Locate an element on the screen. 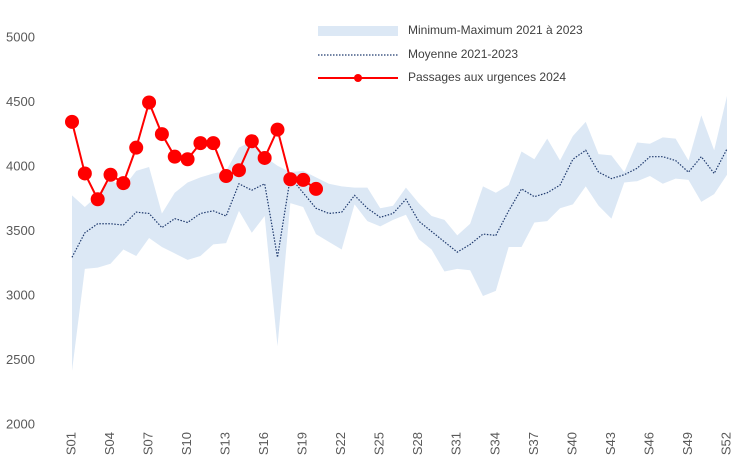 The height and width of the screenshot is (467, 735). x-tick-label: S01 is located at coordinates (70, 443).